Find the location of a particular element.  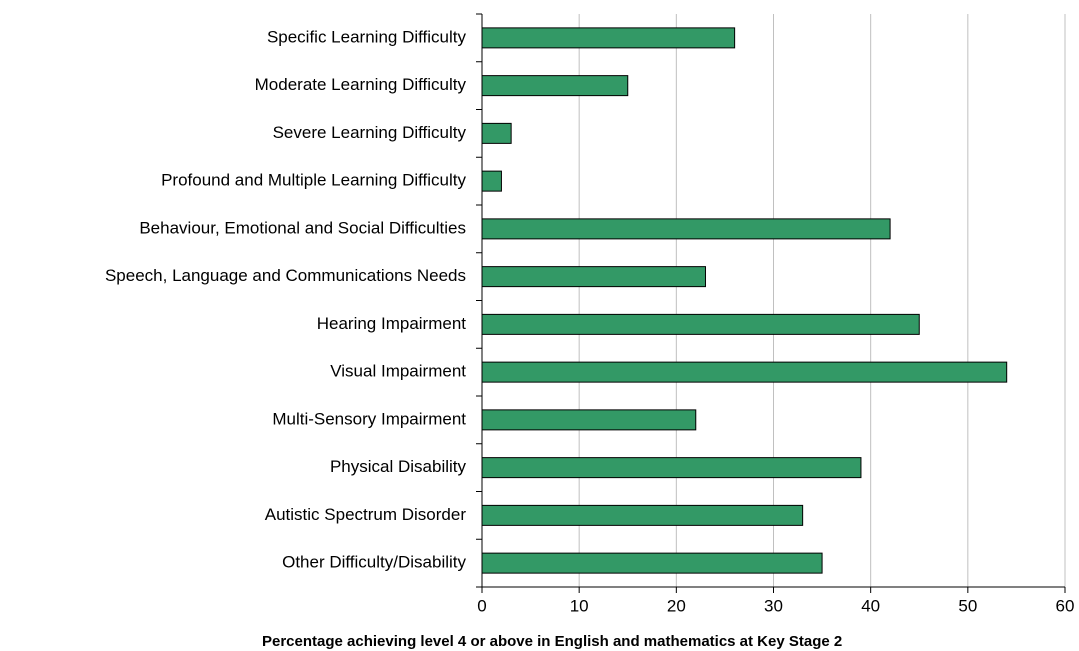

y-tick-label: Autistic Spectrum Disorder is located at coordinates (366, 514).